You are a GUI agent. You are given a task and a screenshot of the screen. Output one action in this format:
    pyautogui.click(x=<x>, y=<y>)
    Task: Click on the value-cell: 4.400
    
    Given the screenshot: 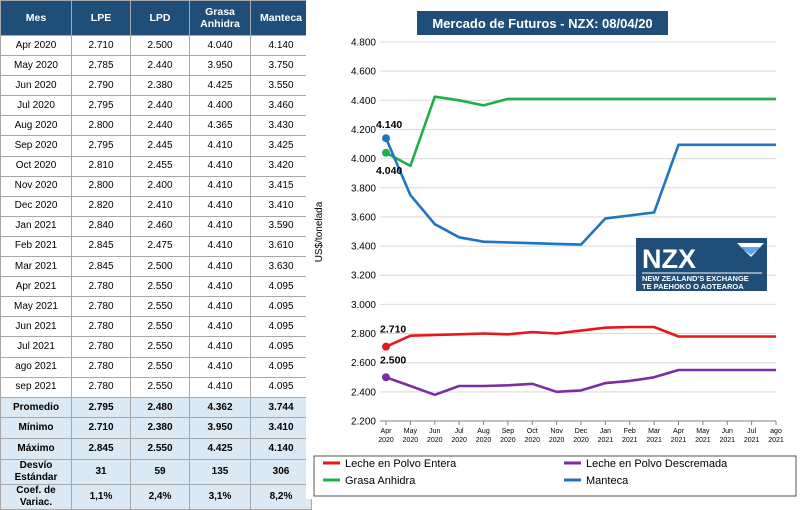 What is the action you would take?
    pyautogui.click(x=220, y=106)
    